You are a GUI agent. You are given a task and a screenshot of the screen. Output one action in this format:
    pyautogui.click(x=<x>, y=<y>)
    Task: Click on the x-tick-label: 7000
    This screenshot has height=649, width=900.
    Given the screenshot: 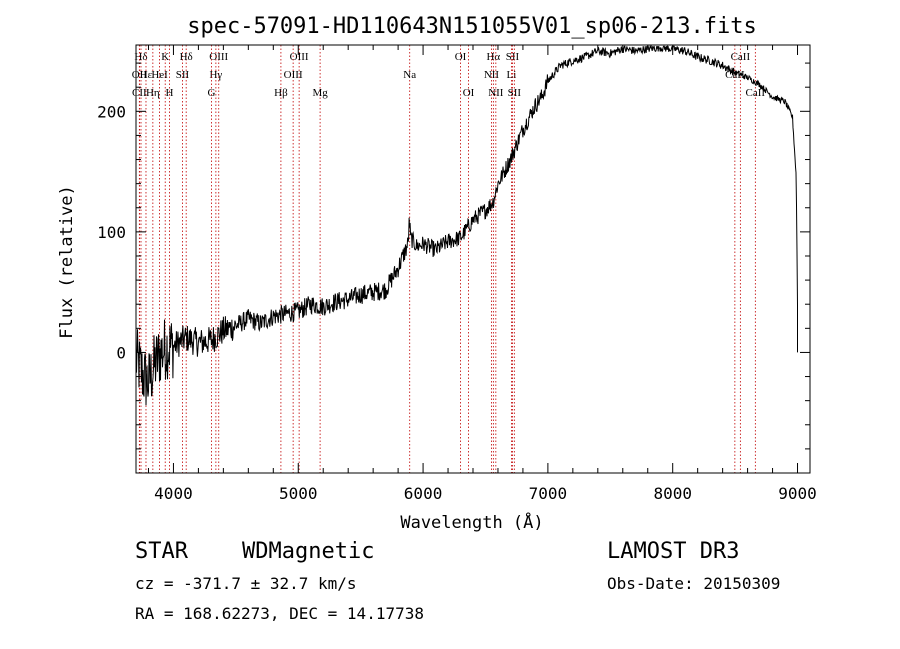 What is the action you would take?
    pyautogui.click(x=548, y=493)
    